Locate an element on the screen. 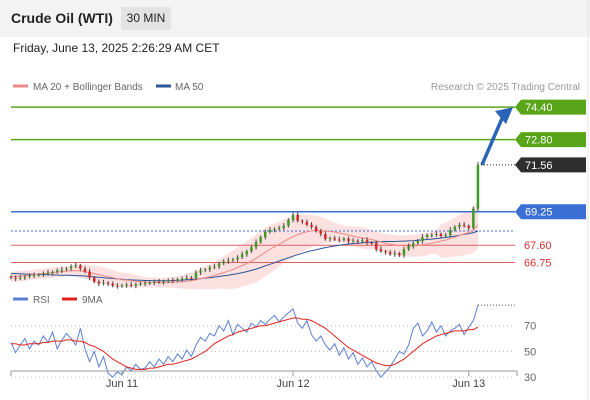  legend-rsi-label: RSI is located at coordinates (41, 300).